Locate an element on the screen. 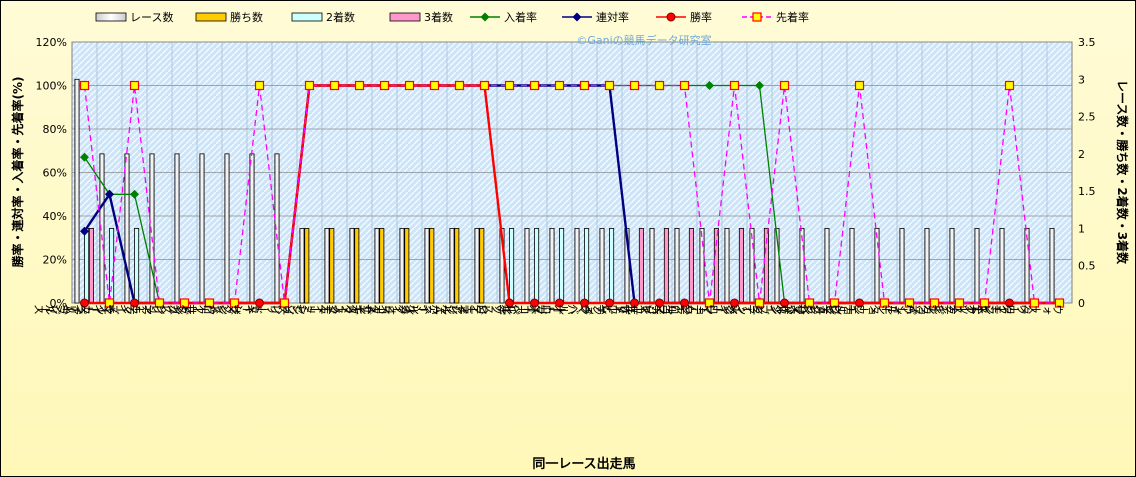  right-tick-label: 3.5 is located at coordinates (1087, 42).